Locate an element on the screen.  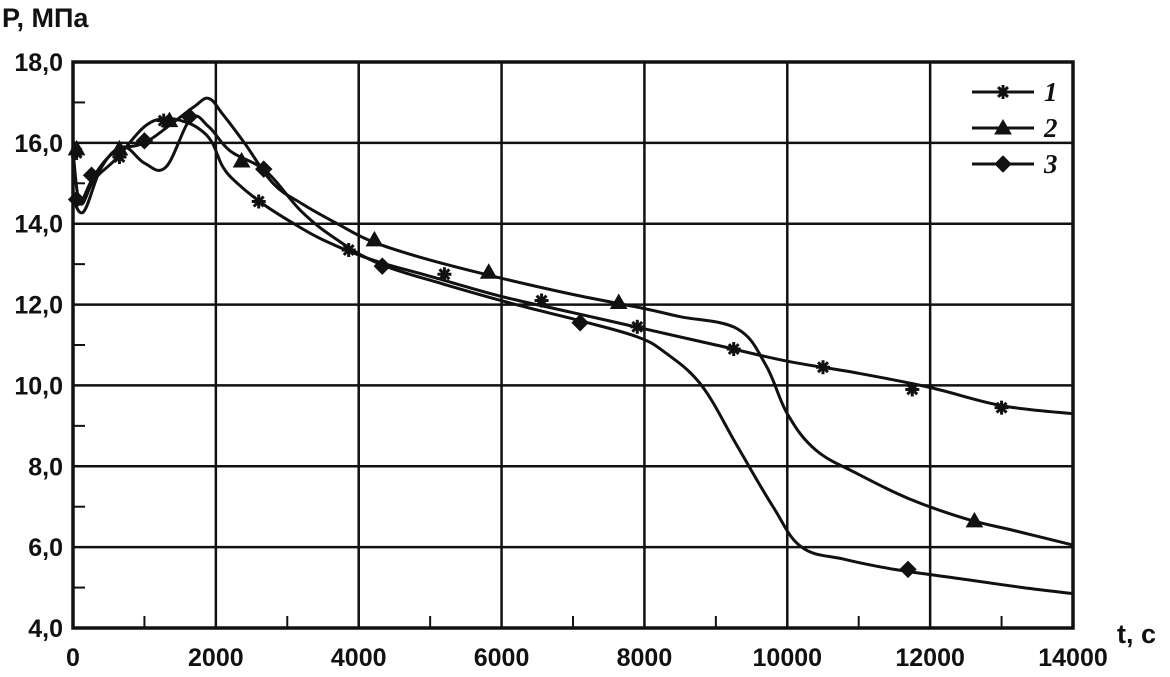
y-tick-label-0: 4,0 is located at coordinates (45, 629).